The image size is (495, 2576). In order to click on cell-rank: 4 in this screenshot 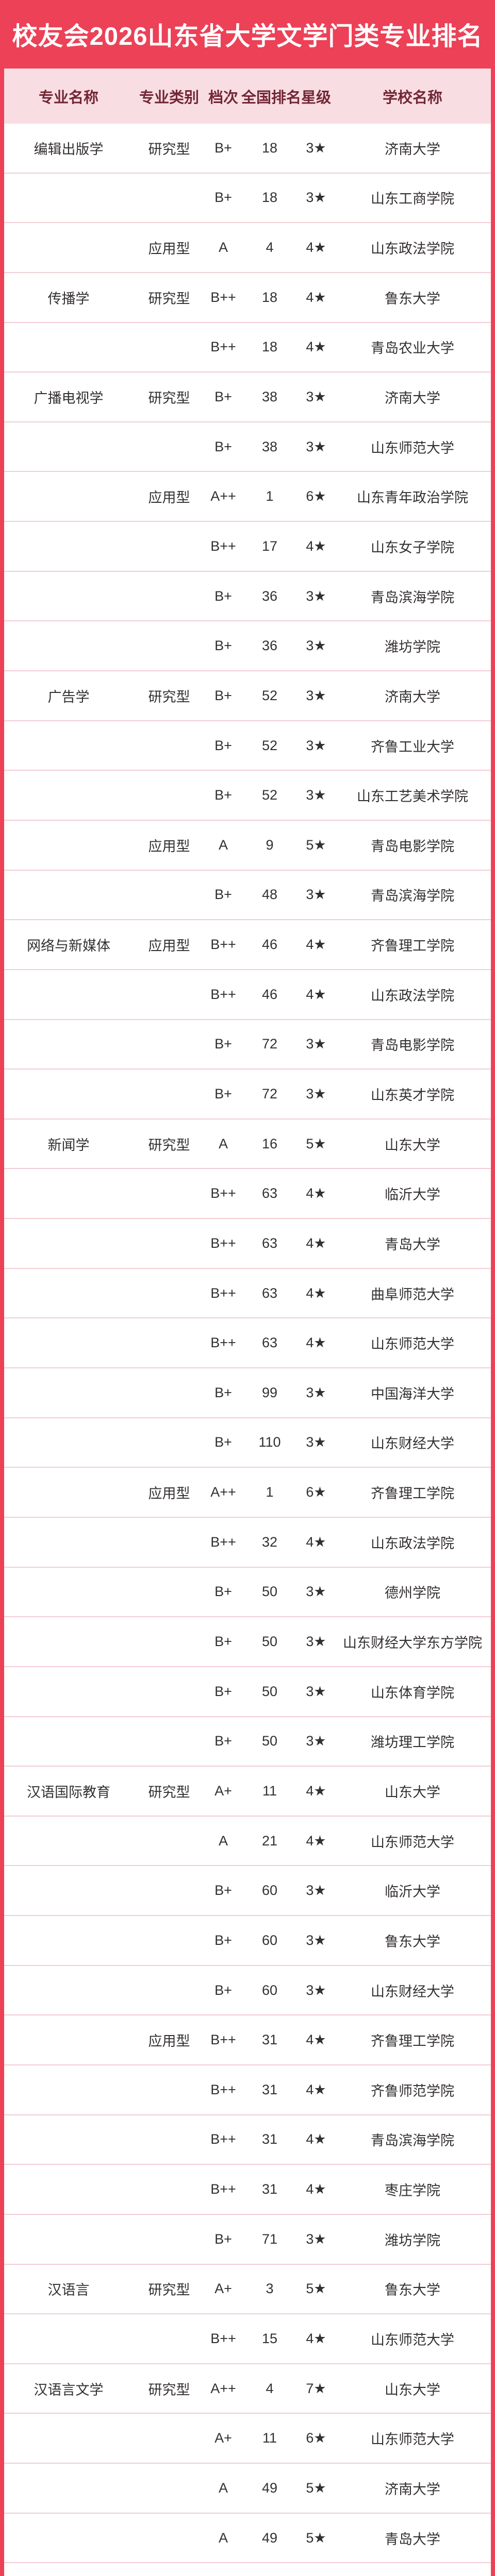, I will do `click(270, 2388)`.